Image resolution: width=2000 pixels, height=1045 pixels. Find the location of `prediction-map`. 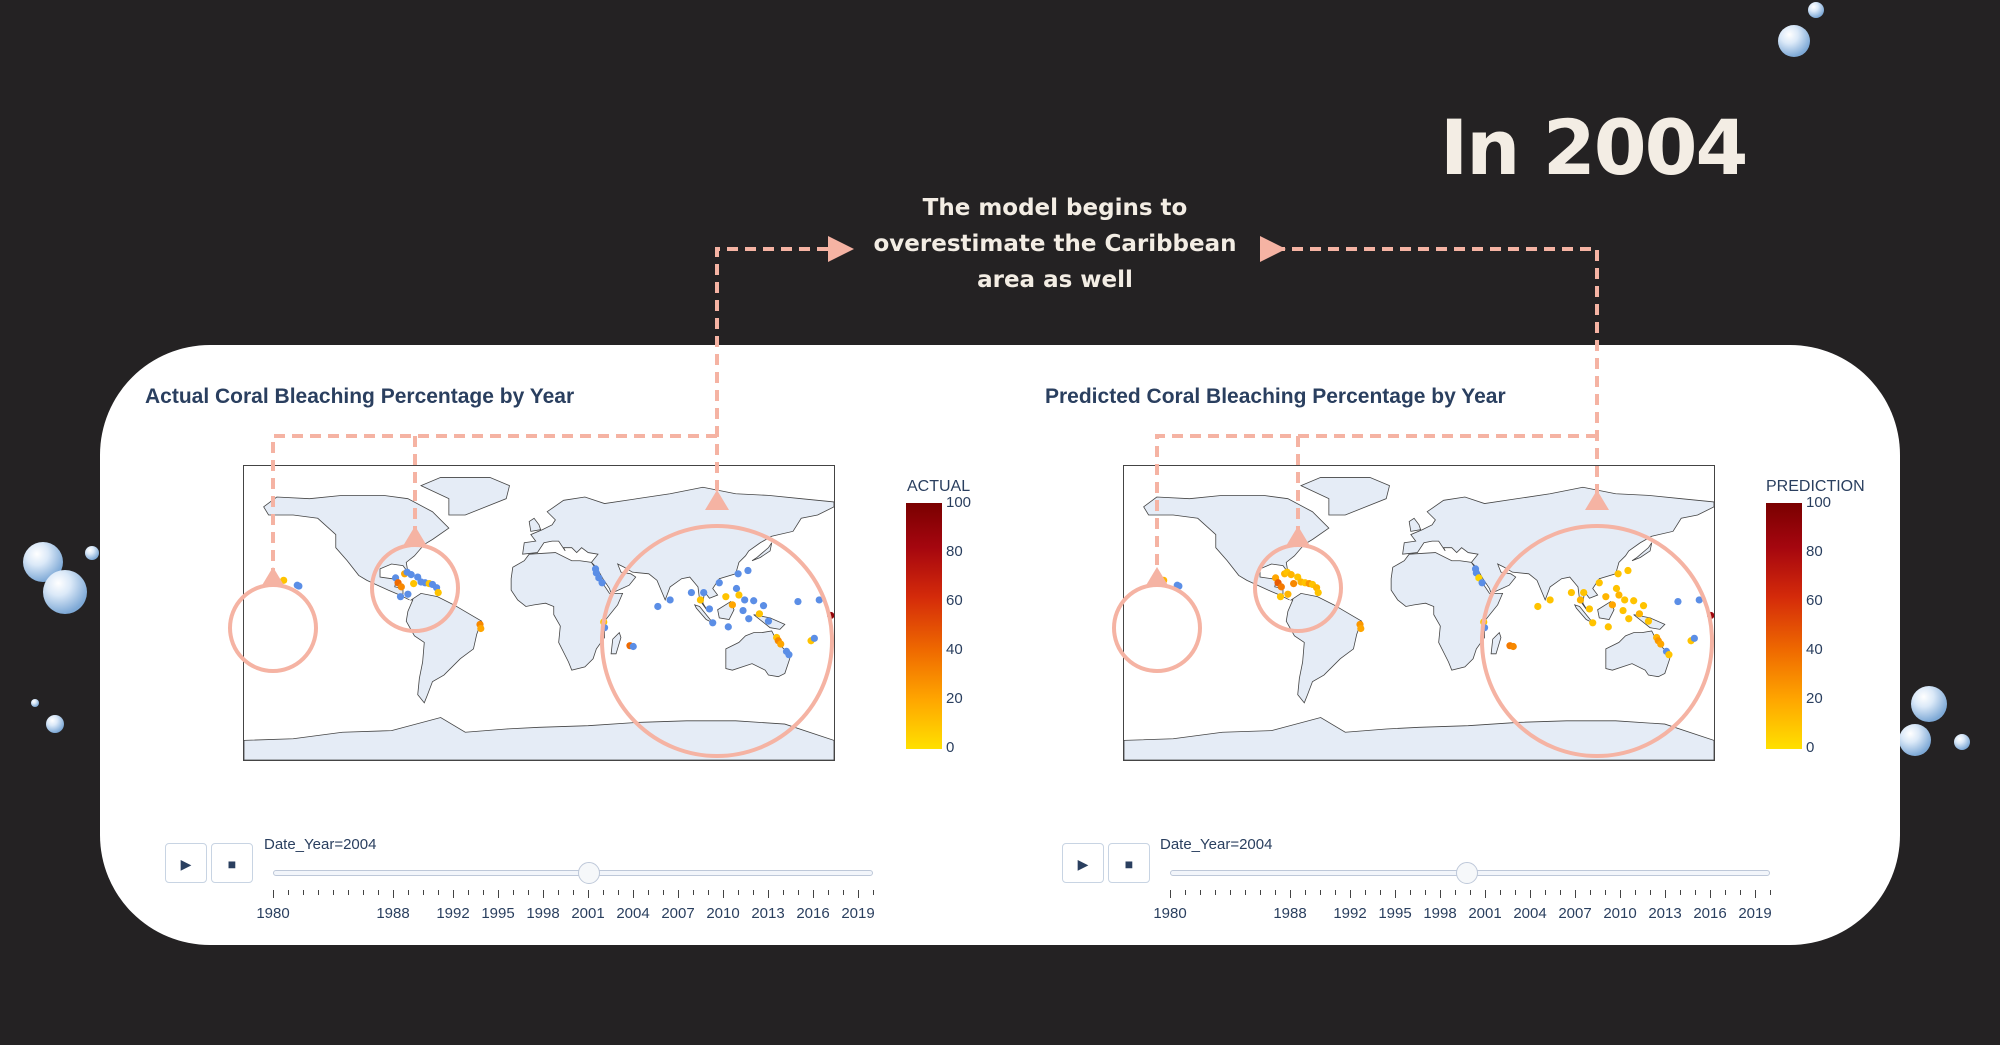

prediction-map is located at coordinates (1419, 613).